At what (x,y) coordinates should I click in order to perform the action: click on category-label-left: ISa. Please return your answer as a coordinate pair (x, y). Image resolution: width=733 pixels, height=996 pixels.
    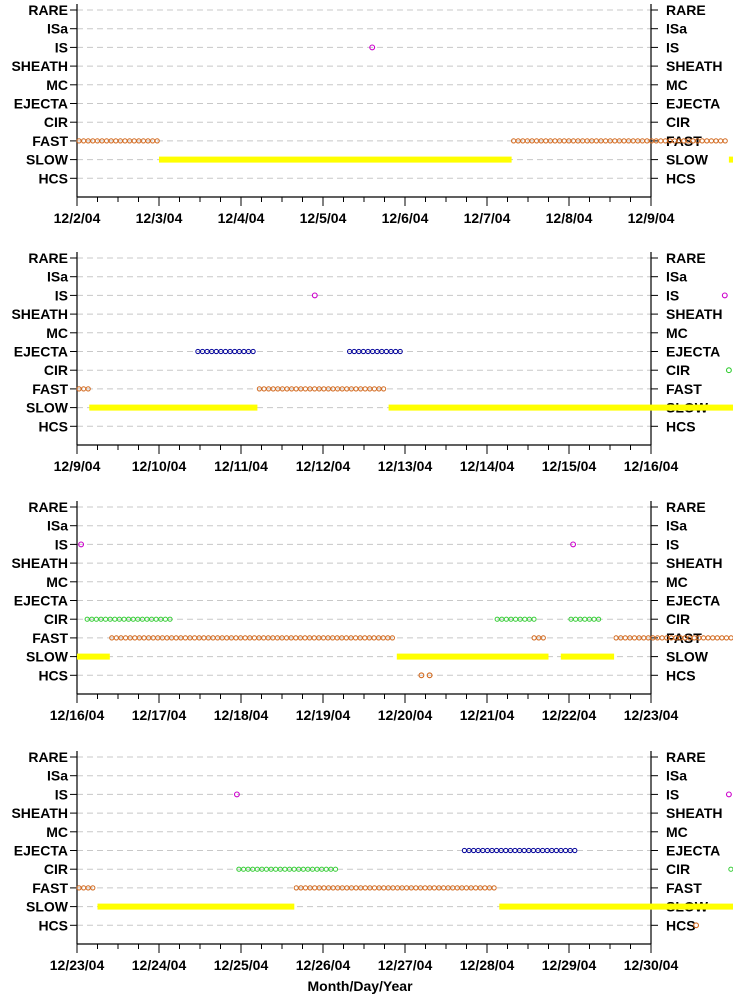
    Looking at the image, I should click on (57, 776).